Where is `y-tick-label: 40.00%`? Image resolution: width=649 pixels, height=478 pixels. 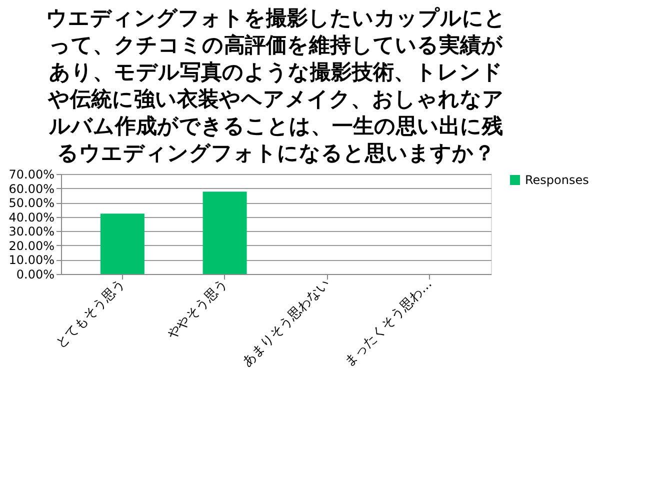
y-tick-label: 40.00% is located at coordinates (31, 217).